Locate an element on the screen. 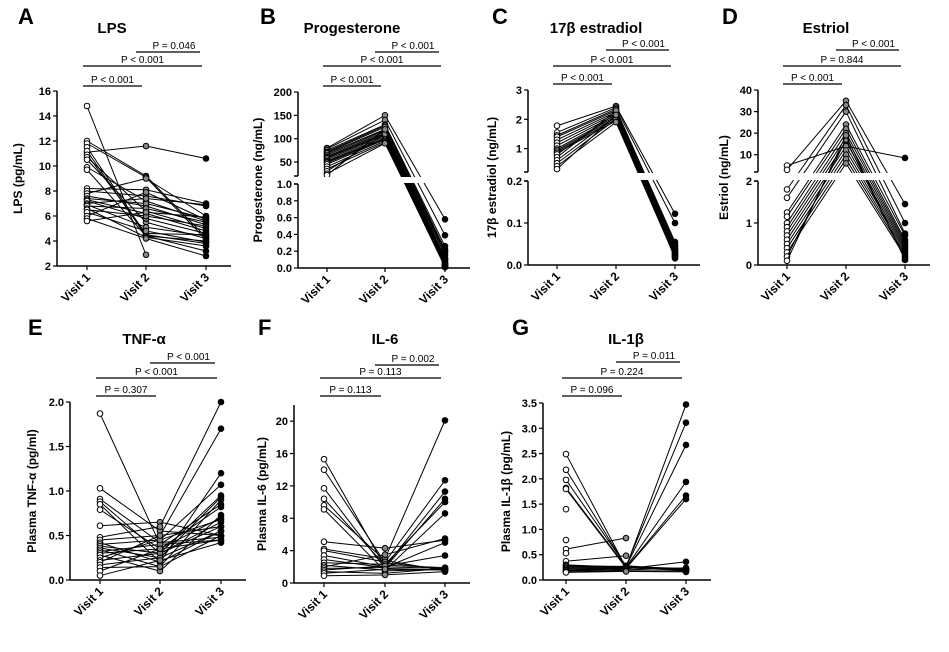 This screenshot has height=652, width=949. y-tick-label: 1.0 is located at coordinates (529, 530).